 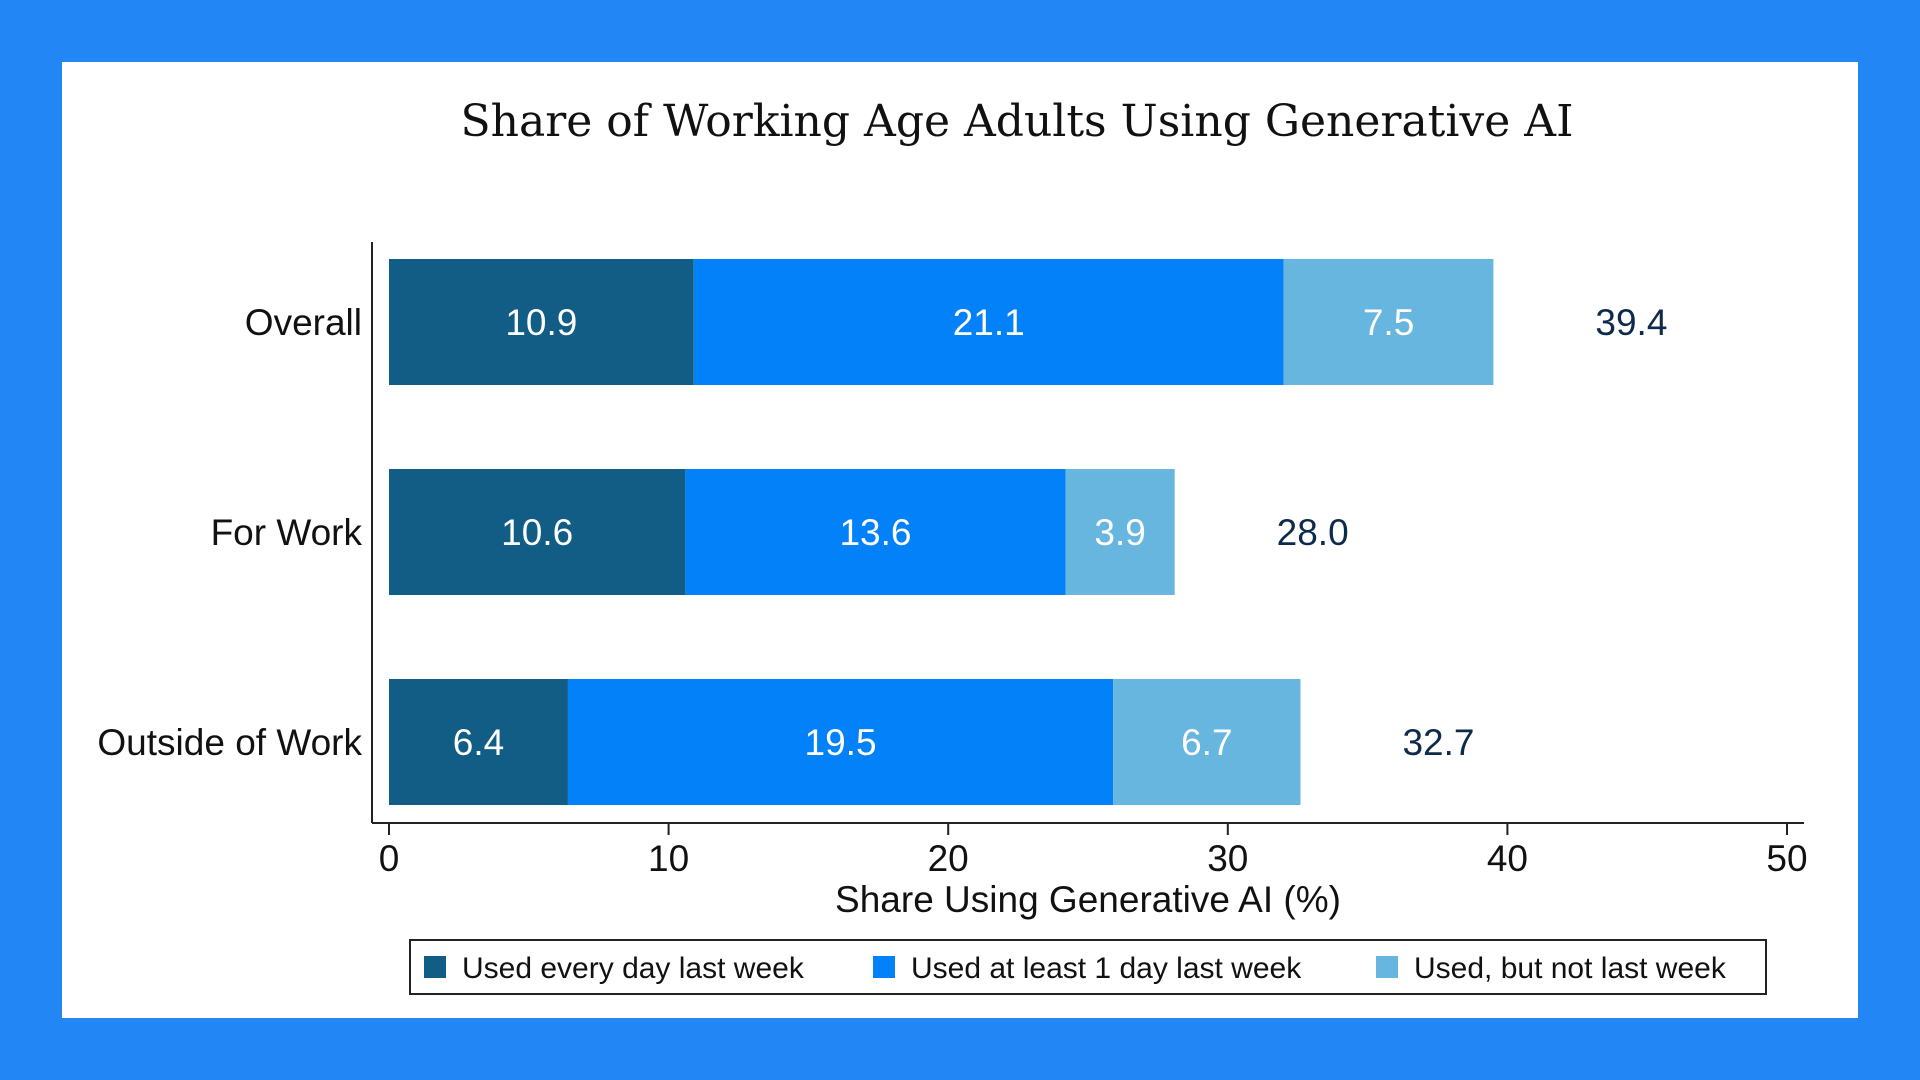 I want to click on legend-label: Used, but not last week, so click(x=1570, y=968).